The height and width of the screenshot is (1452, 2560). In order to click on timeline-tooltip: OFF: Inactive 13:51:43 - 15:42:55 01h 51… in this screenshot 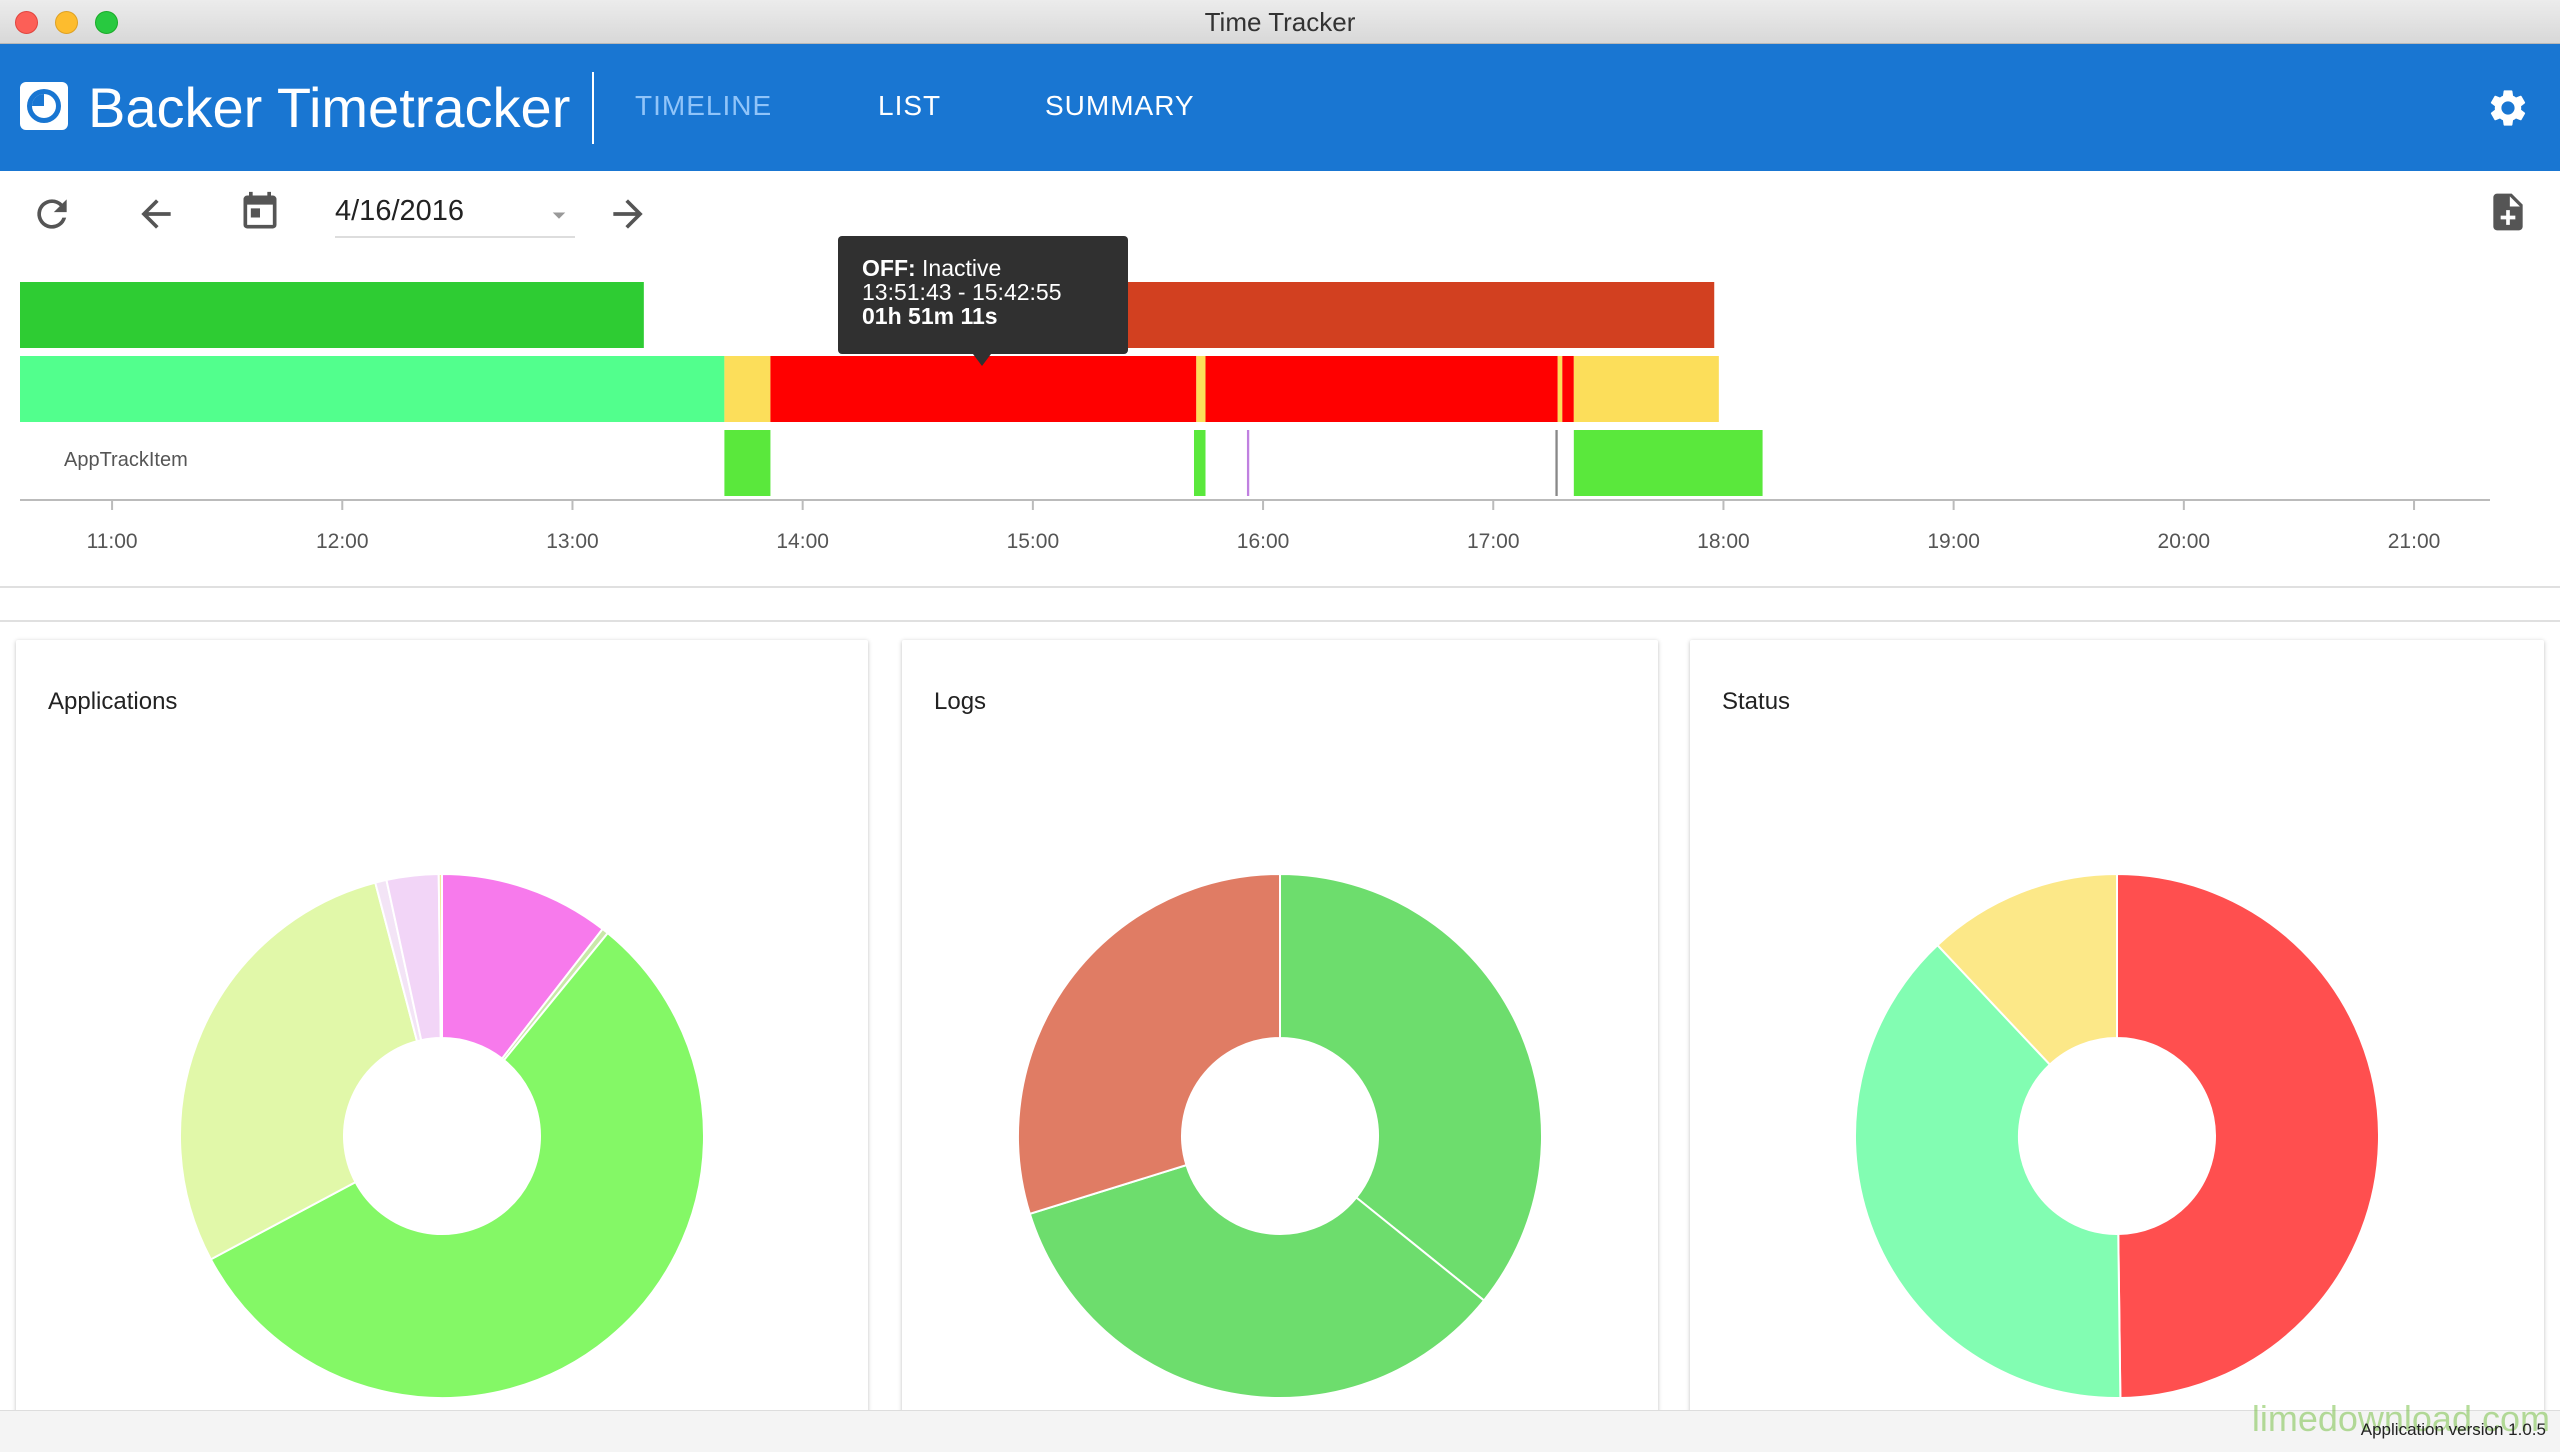, I will do `click(983, 301)`.